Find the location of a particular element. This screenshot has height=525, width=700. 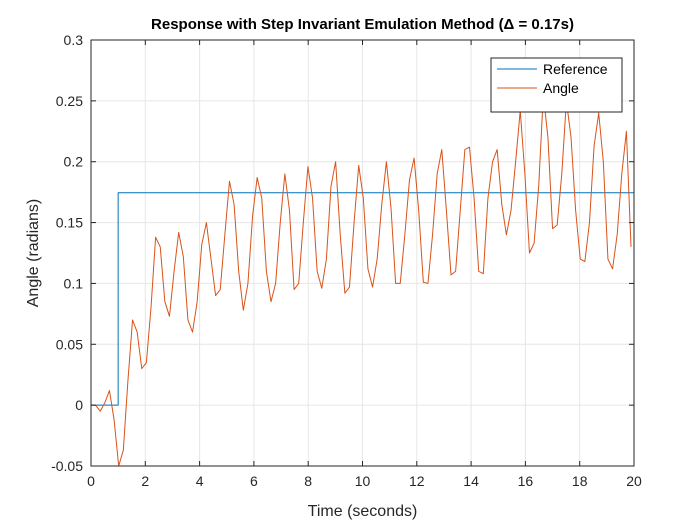

legend: Reference Angle is located at coordinates (556, 85).